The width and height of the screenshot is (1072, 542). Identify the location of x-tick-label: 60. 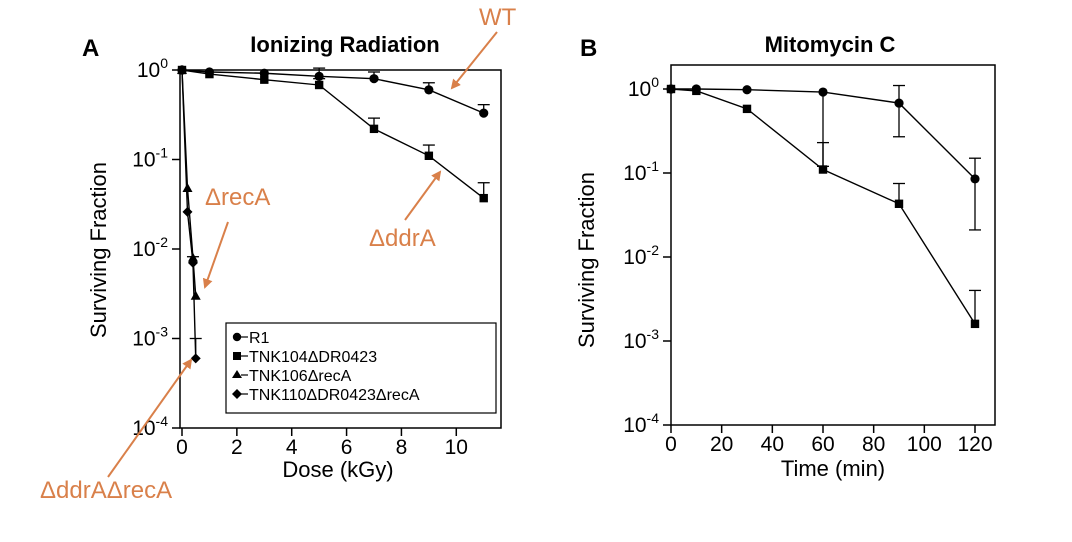
(822, 444).